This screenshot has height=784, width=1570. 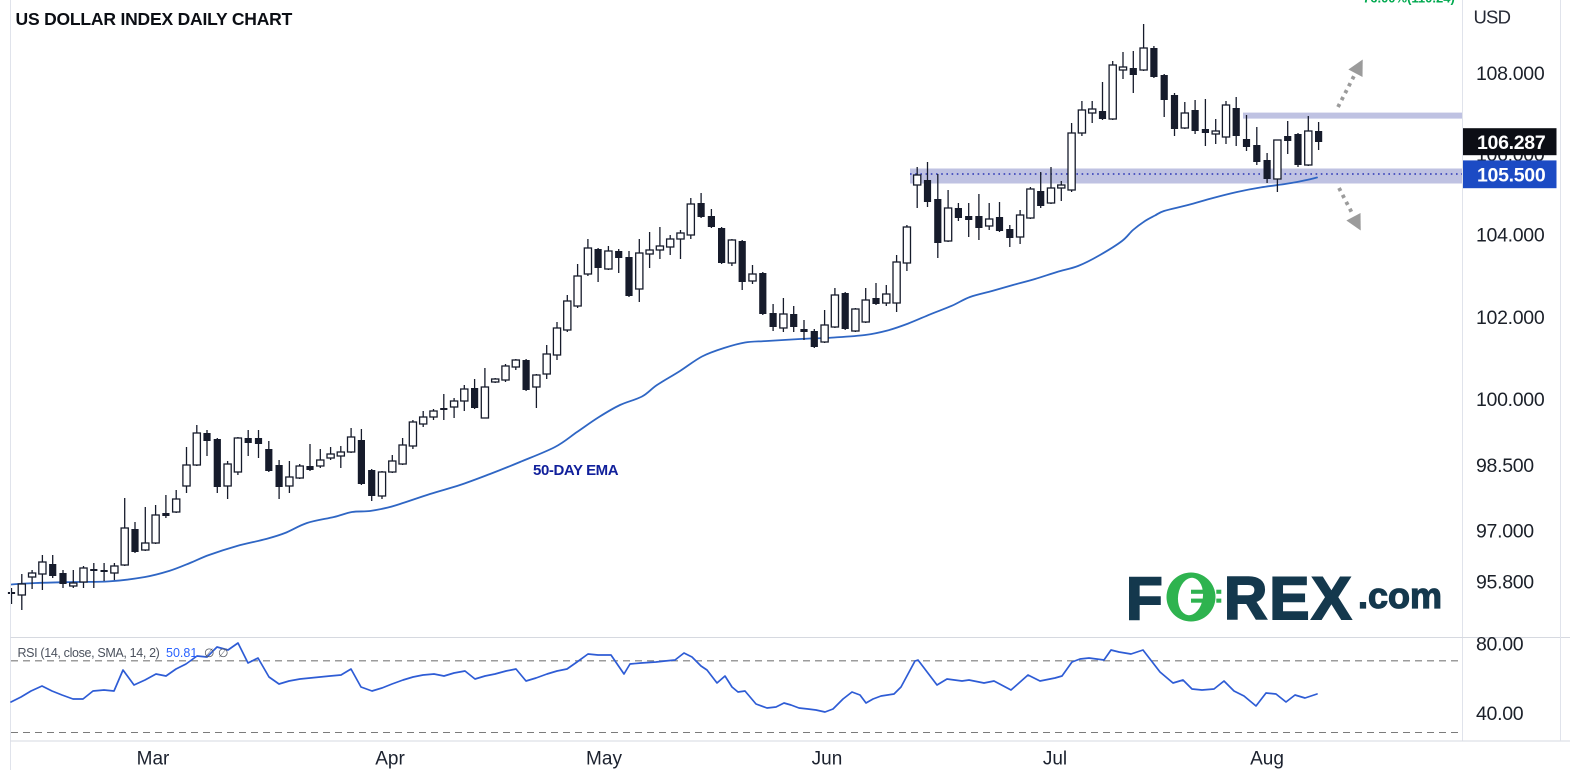 I want to click on svg-text: 80.00, so click(x=1500, y=645).